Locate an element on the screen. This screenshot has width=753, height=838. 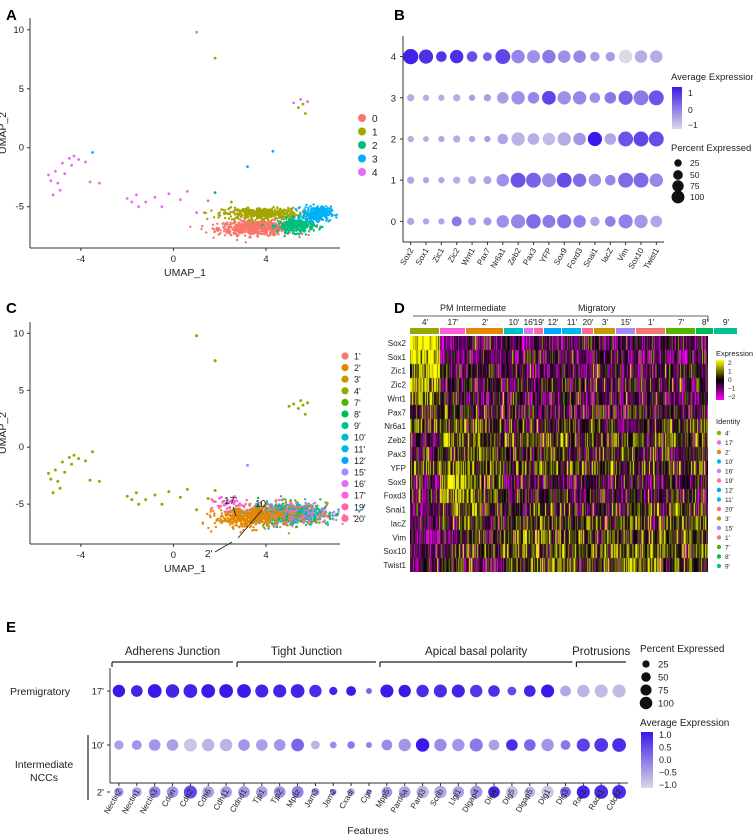
gene-label: Pax3 is located at coordinates (529, 256).